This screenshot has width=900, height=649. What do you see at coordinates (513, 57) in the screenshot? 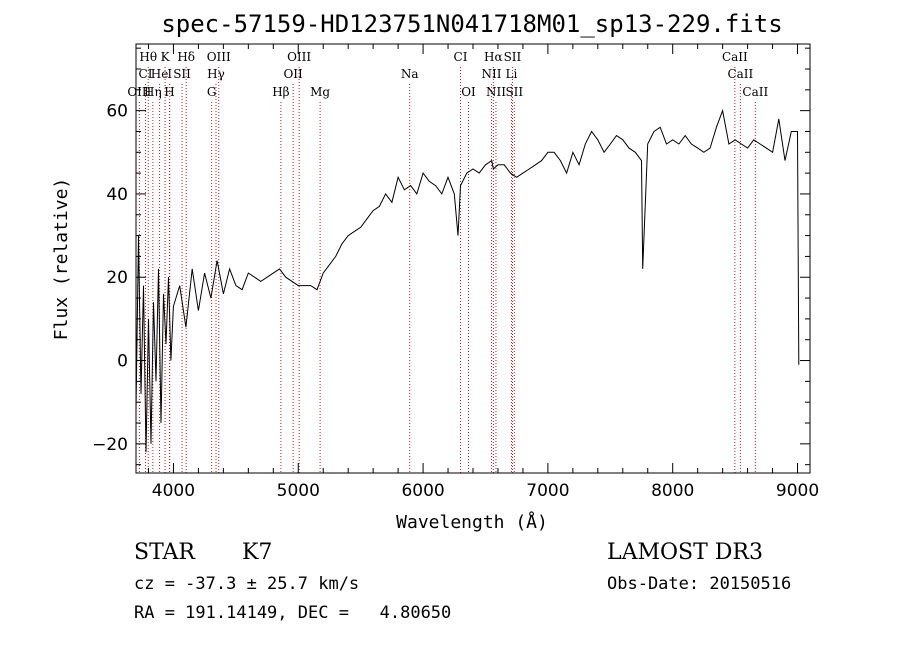
I see `spectral-line-label-7: SII` at bounding box center [513, 57].